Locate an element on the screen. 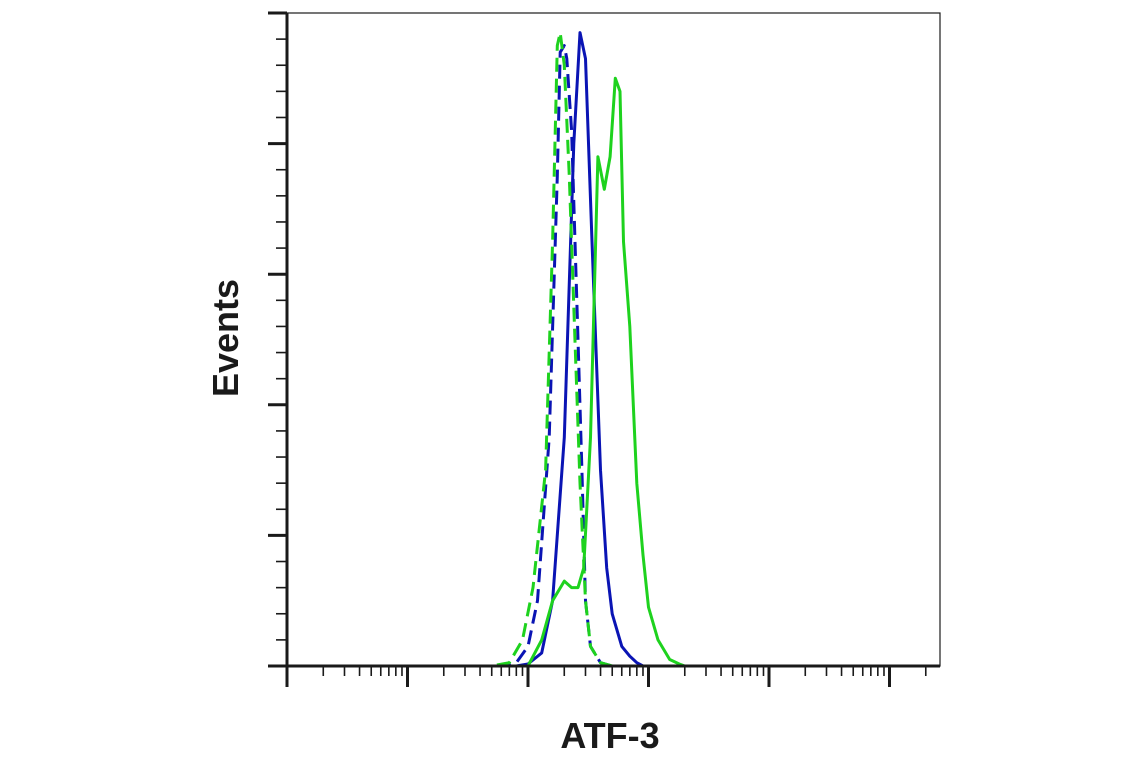 The width and height of the screenshot is (1141, 768). x-axis-ticks is located at coordinates (606, 676).